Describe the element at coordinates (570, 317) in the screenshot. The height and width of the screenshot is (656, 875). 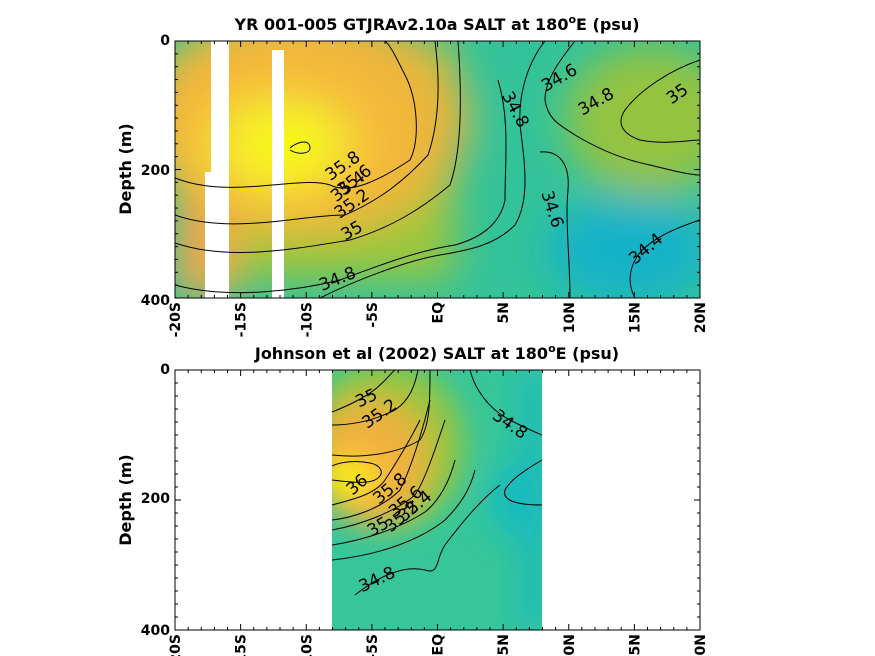
I see `model-x-tick-label: 10N` at that location.